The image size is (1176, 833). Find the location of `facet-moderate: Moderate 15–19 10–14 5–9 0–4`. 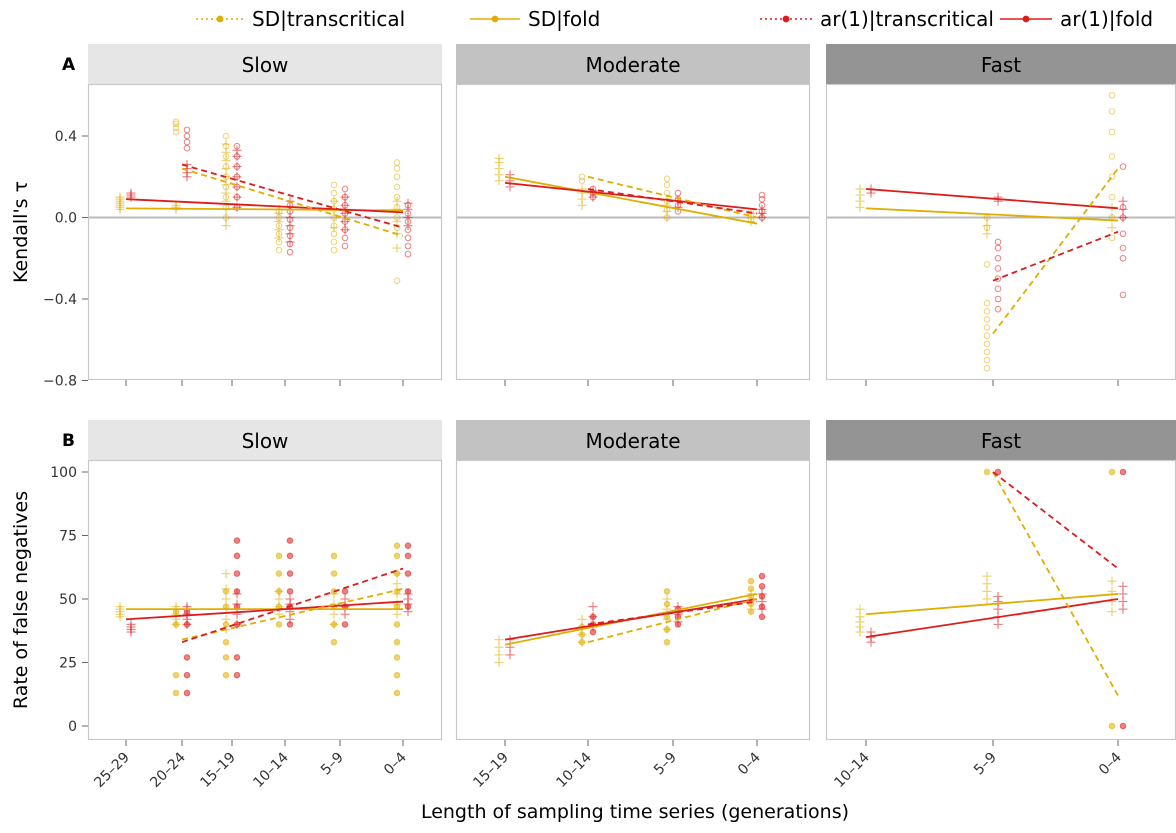

facet-moderate: Moderate 15–19 10–14 5–9 0–4 is located at coordinates (633, 605).